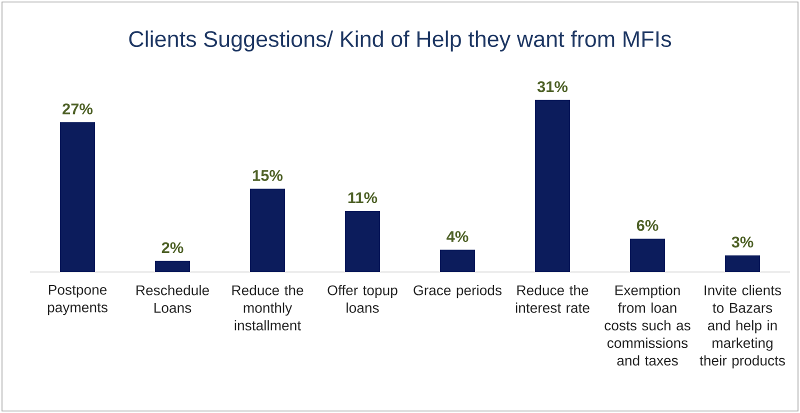 Image resolution: width=800 pixels, height=413 pixels. I want to click on data-label: 6%, so click(647, 225).